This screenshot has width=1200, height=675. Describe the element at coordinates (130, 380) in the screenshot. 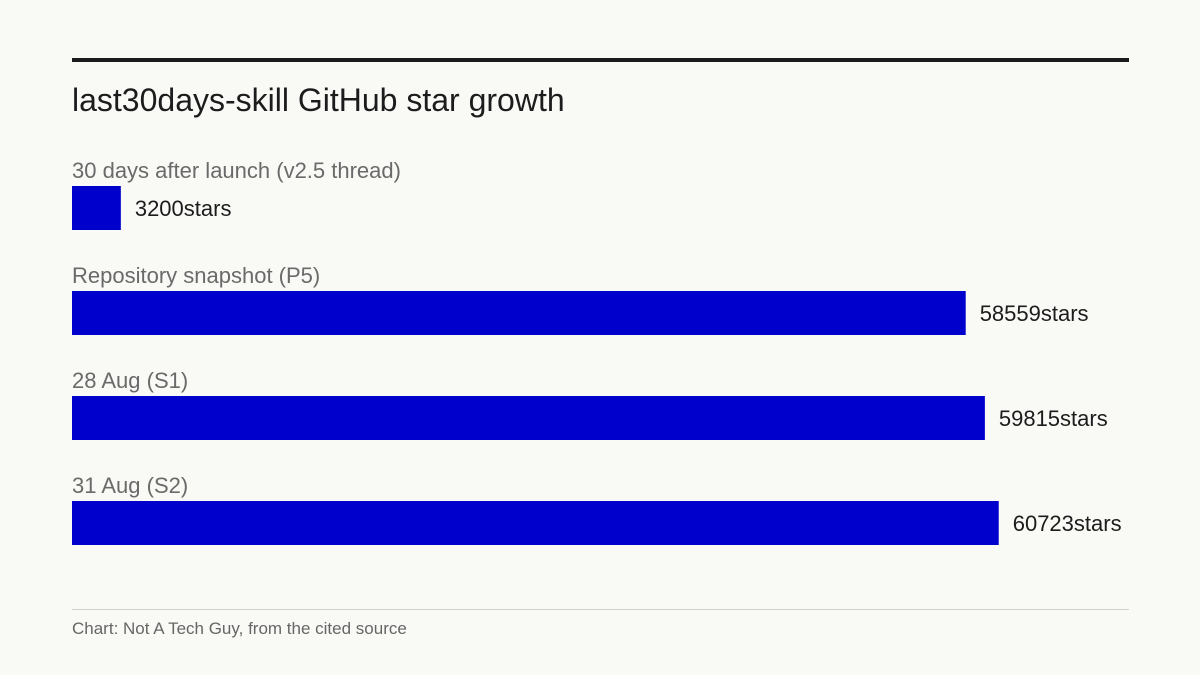

I see `category-label: 28 Aug (S1)` at that location.